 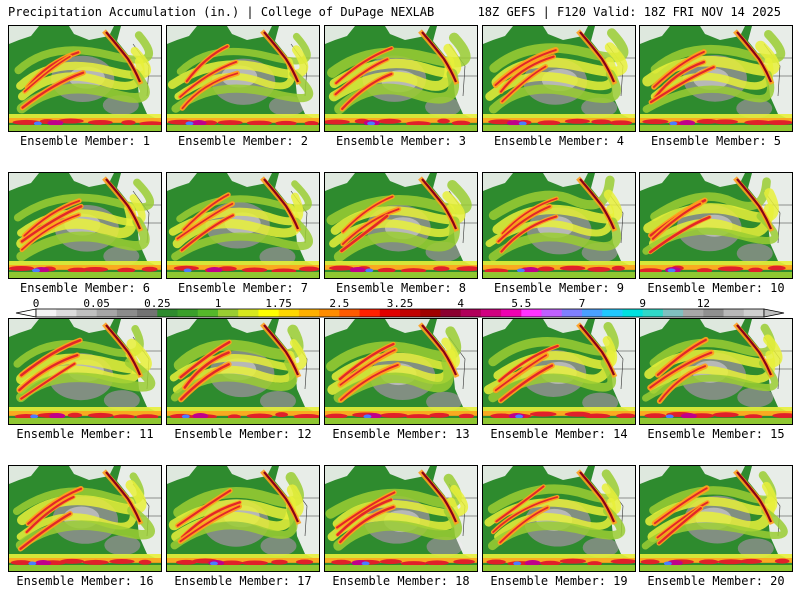 What do you see at coordinates (243, 141) in the screenshot?
I see `member-caption: Ensemble Member: 2` at bounding box center [243, 141].